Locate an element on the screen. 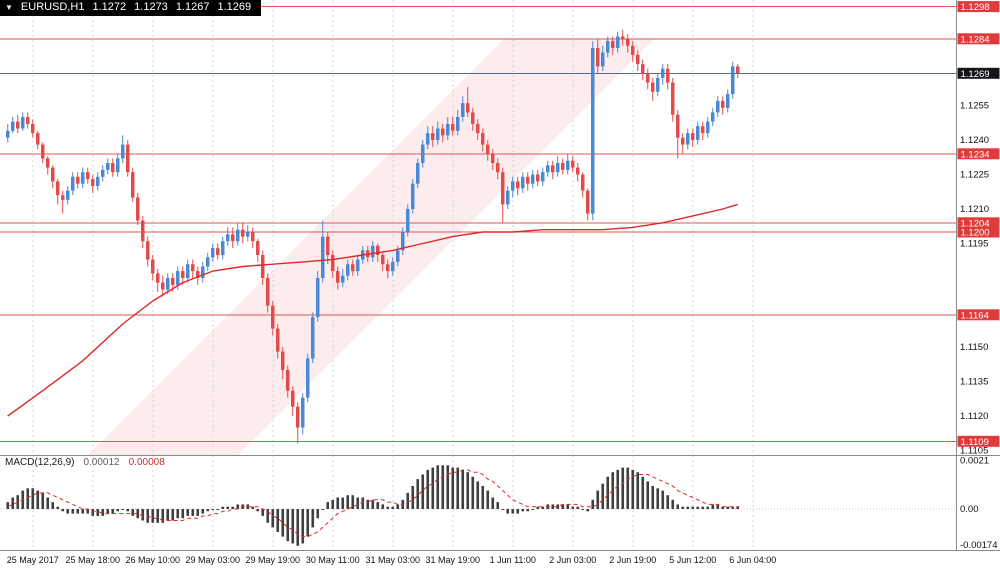 The width and height of the screenshot is (1000, 575). time-axis-label: 31 May 03:00 is located at coordinates (392, 560).